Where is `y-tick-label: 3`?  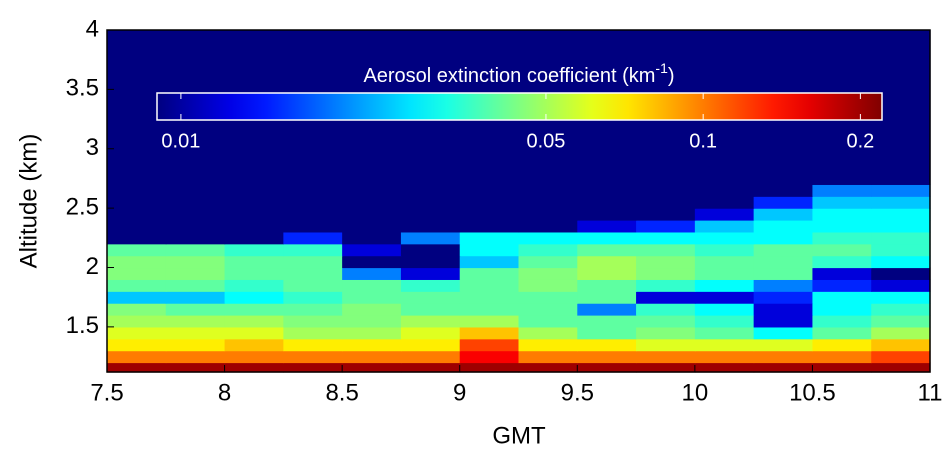
y-tick-label: 3 is located at coordinates (92, 147).